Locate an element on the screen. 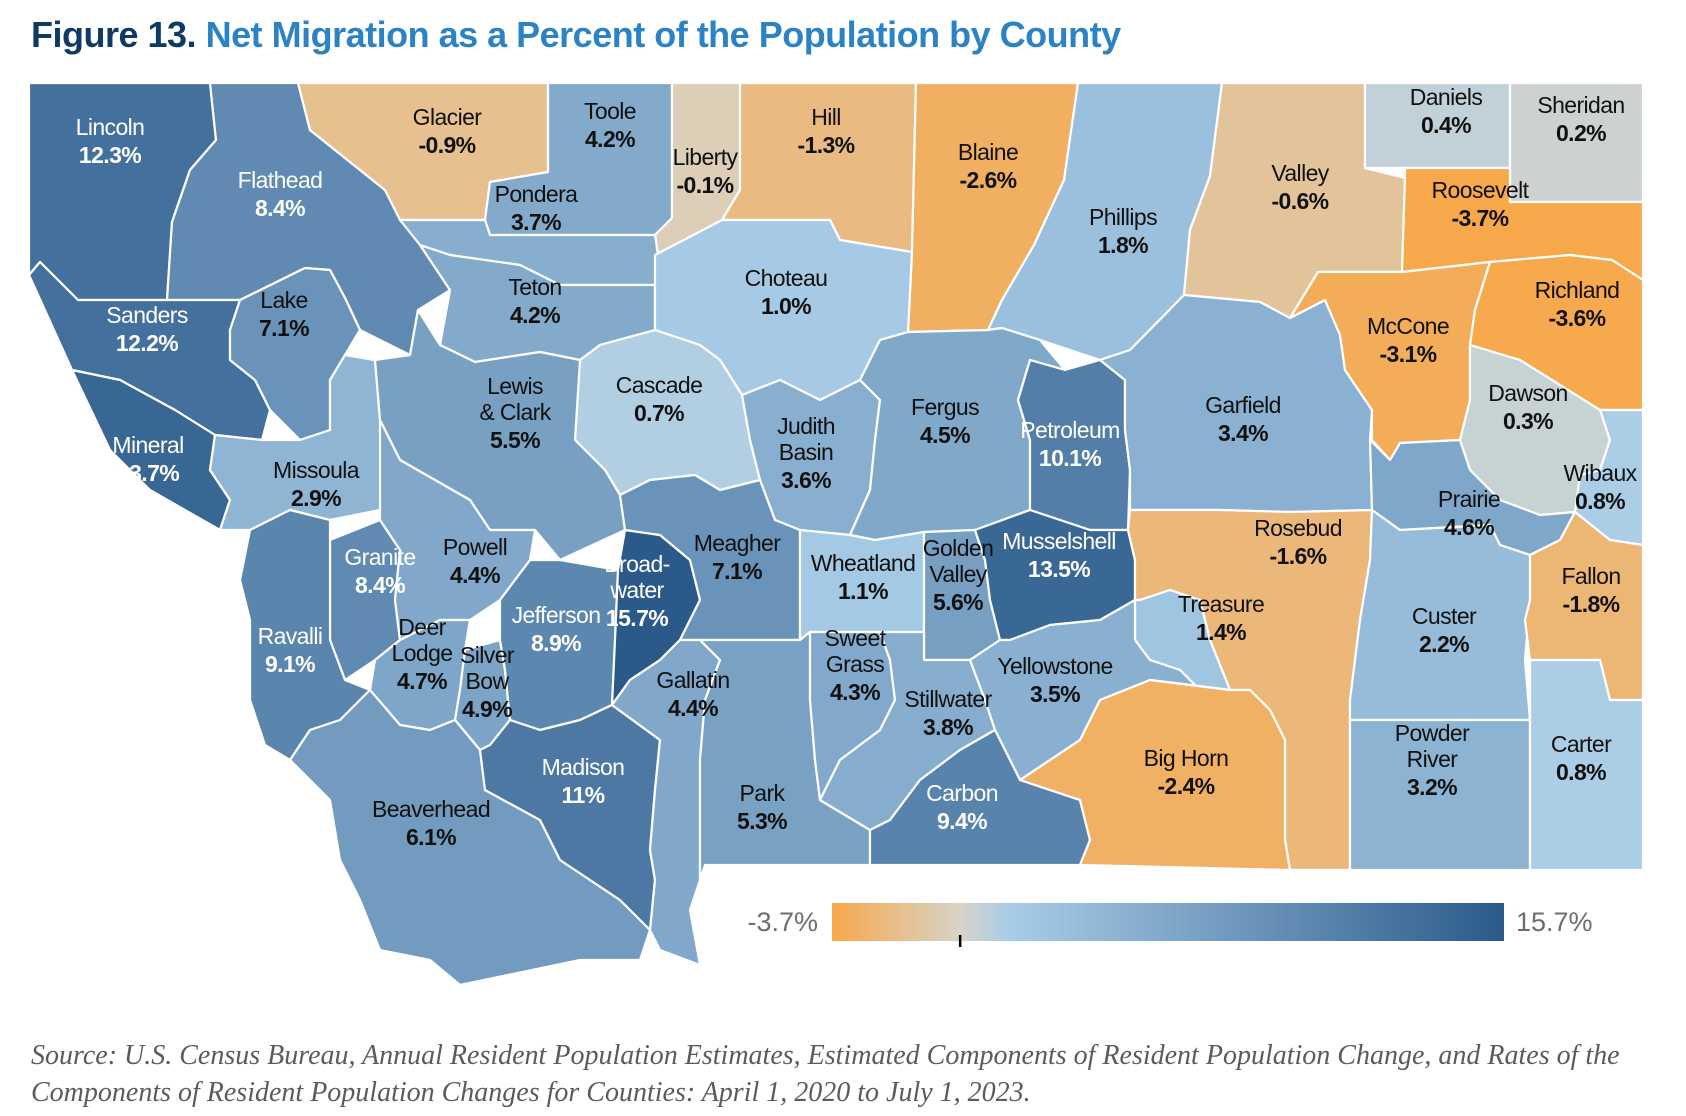 The image size is (1686, 1116). county-value-dawson: 0.3% is located at coordinates (1528, 421).